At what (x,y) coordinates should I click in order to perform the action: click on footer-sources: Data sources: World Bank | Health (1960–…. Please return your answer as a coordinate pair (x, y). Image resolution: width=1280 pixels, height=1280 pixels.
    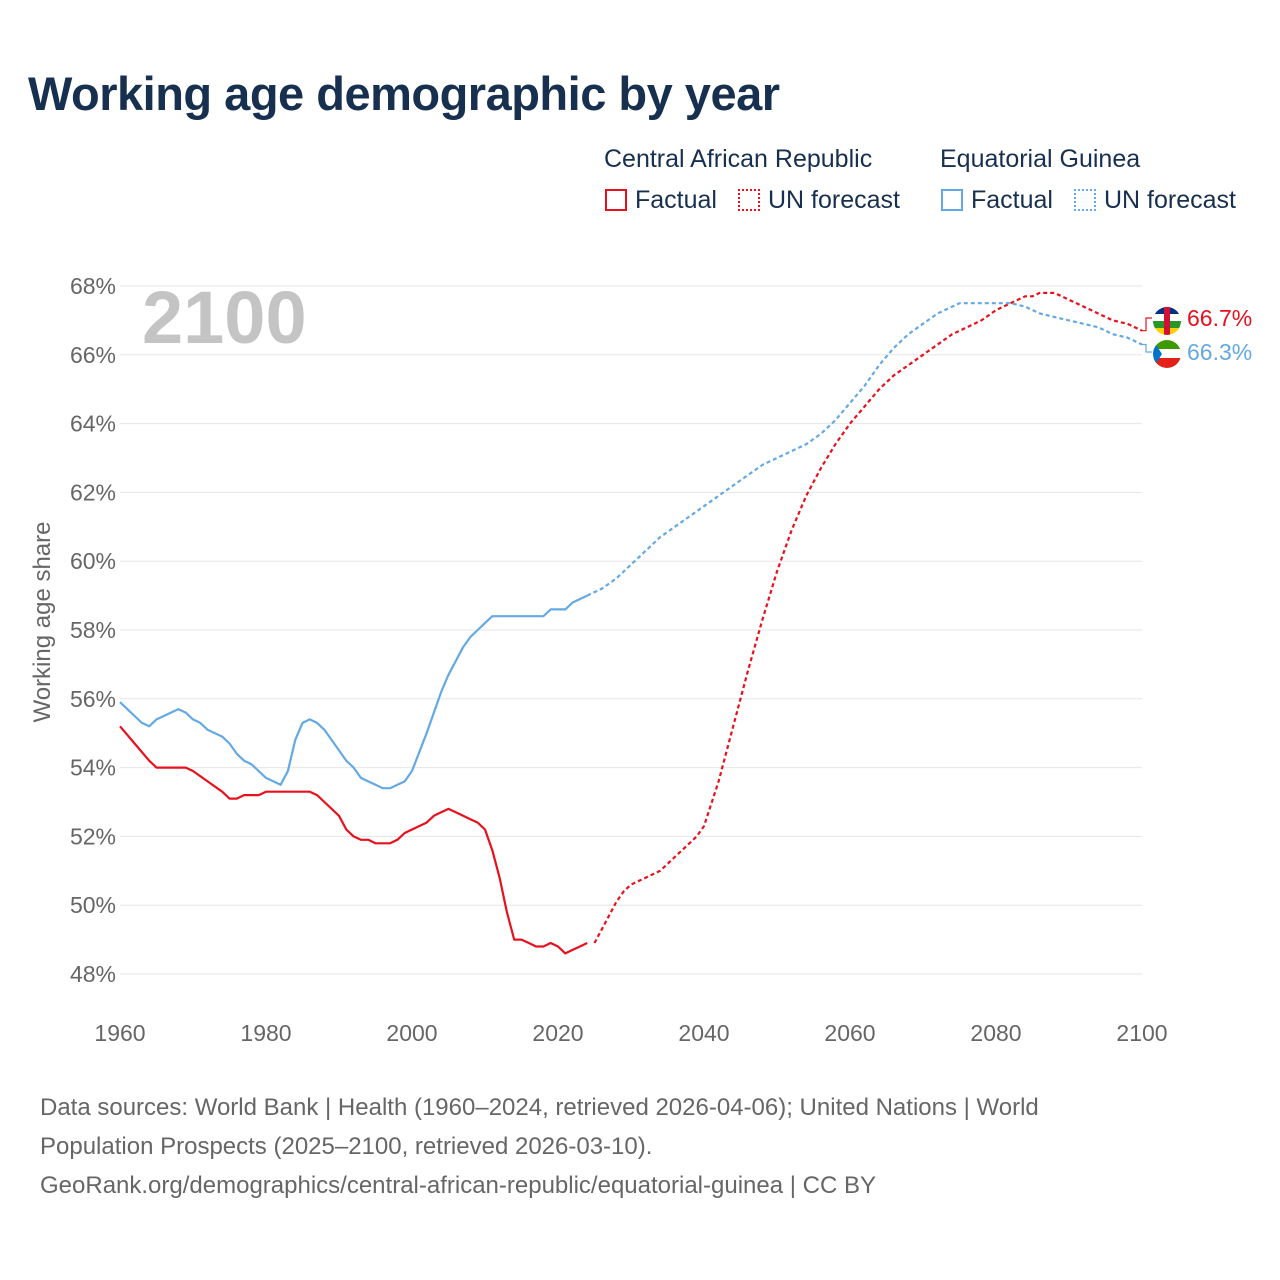
    Looking at the image, I should click on (640, 1146).